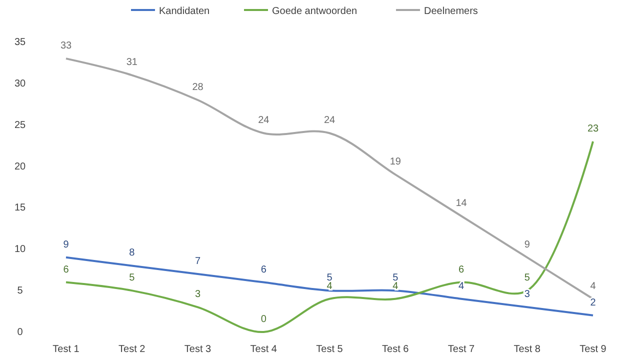  Describe the element at coordinates (20, 125) in the screenshot. I see `y-tick-label: 25` at that location.